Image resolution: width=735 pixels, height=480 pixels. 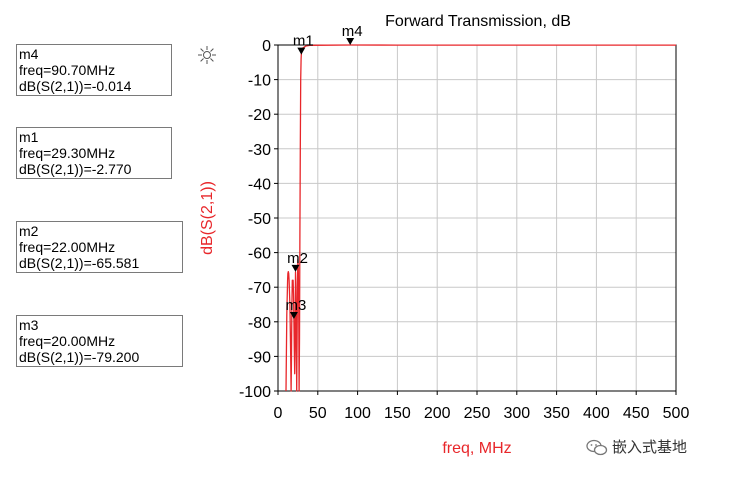 I want to click on x-tick-label: 300, so click(x=516, y=413).